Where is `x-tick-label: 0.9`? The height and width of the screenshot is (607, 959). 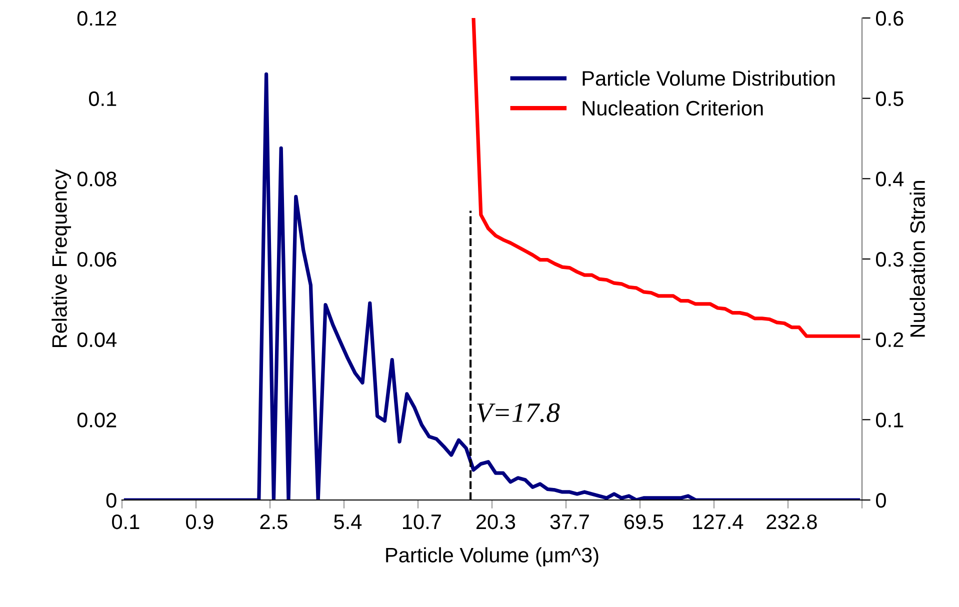
x-tick-label: 0.9 is located at coordinates (200, 522).